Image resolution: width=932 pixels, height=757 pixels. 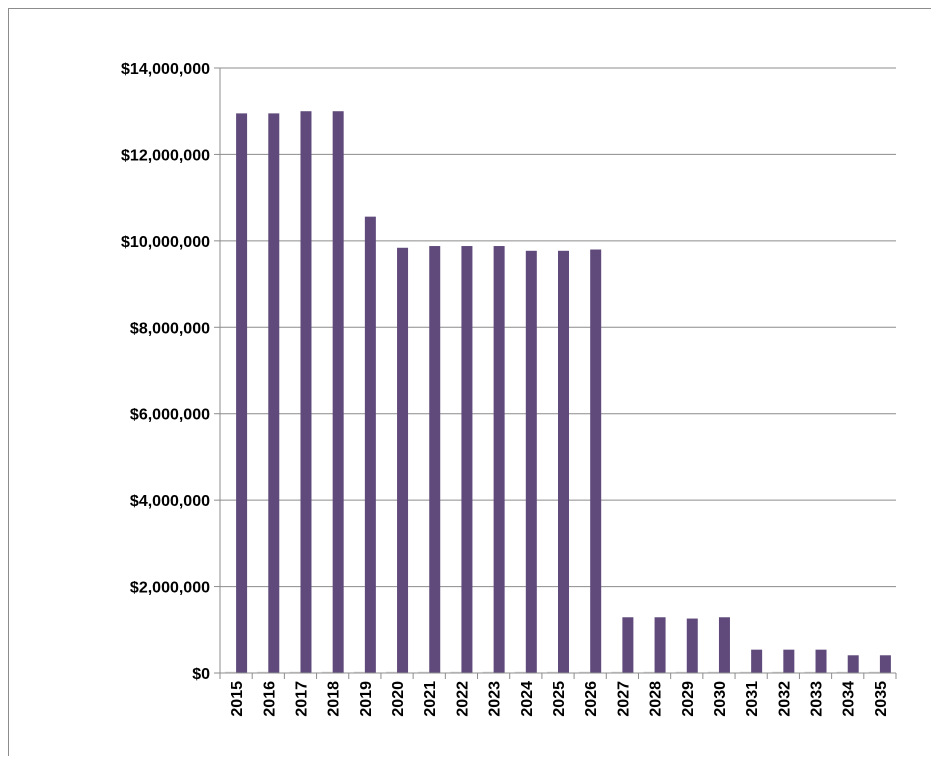 What do you see at coordinates (165, 69) in the screenshot?
I see `y-tick-label: $14,000,000` at bounding box center [165, 69].